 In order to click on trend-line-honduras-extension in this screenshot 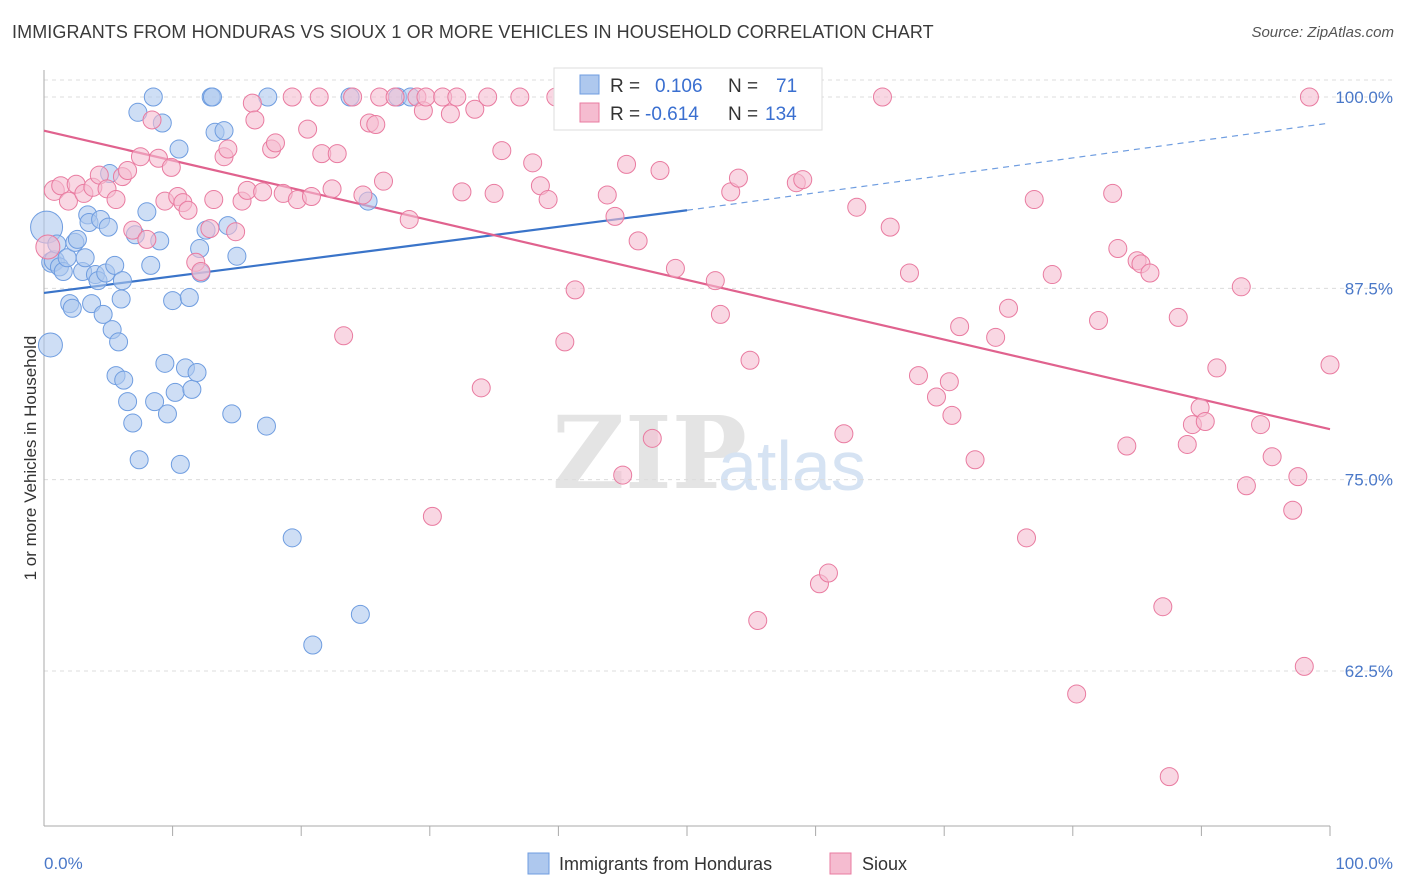, I will do `click(1008, 166)`.